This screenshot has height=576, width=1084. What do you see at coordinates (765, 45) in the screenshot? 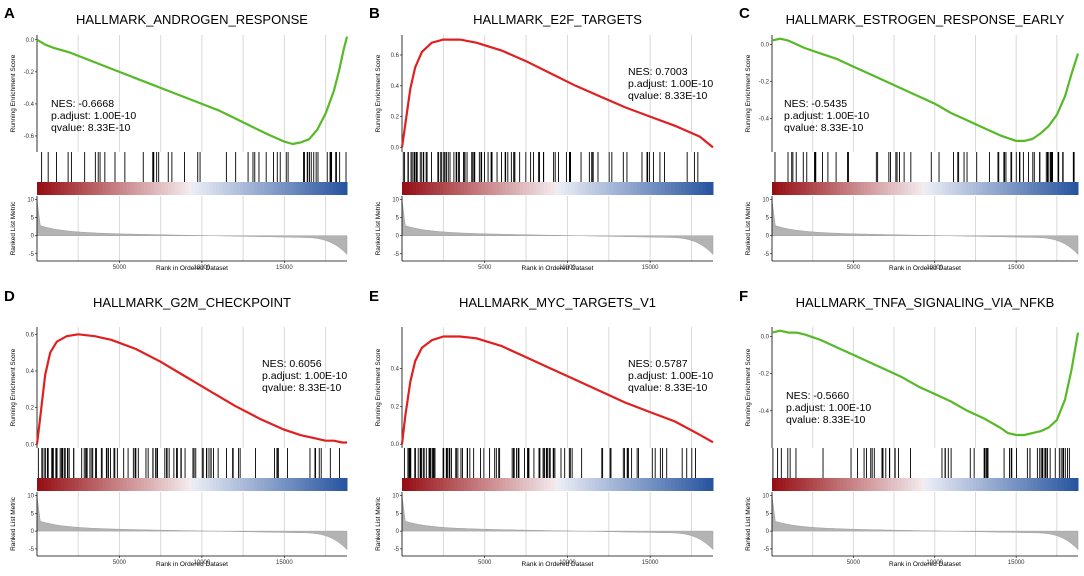
I see `y-tick-label: 0.0` at bounding box center [765, 45].